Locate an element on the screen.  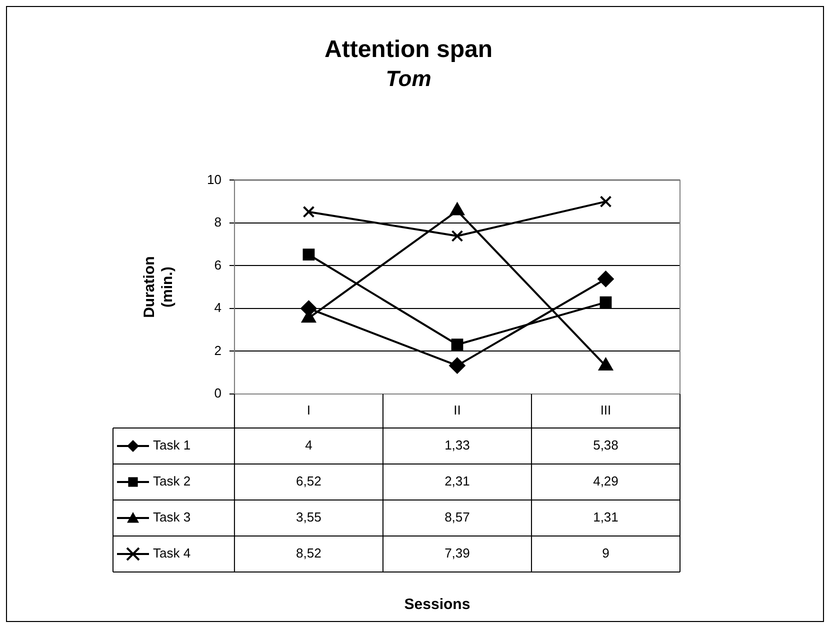
data-label: 9 is located at coordinates (606, 553).